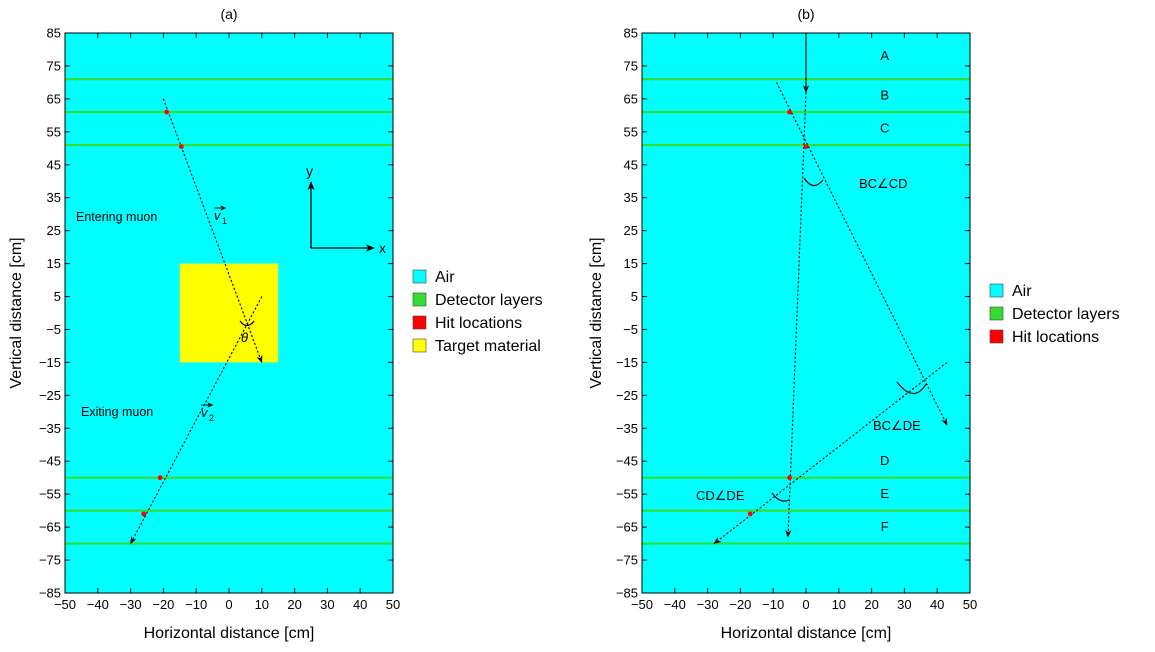 This screenshot has width=1155, height=652. I want to click on layer-letter-label: B, so click(884, 95).